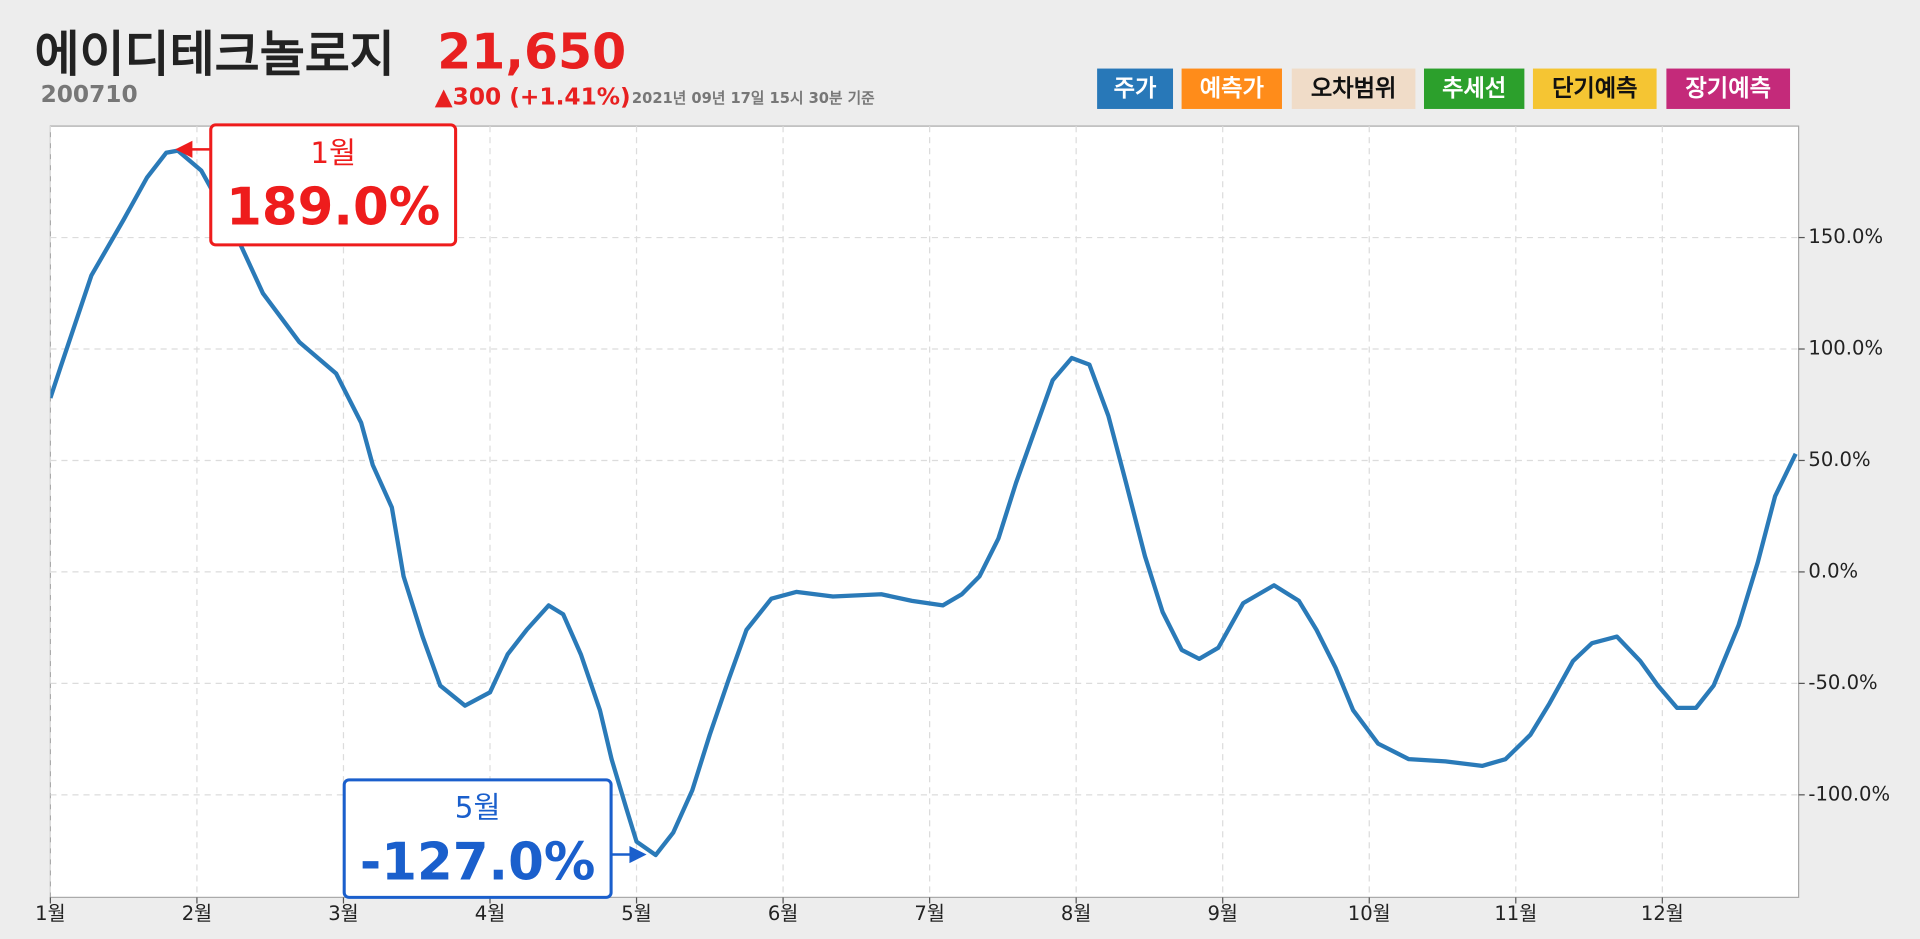 The width and height of the screenshot is (1920, 939). Describe the element at coordinates (533, 96) in the screenshot. I see `price-change: ▲300 (+1.41%)` at that location.